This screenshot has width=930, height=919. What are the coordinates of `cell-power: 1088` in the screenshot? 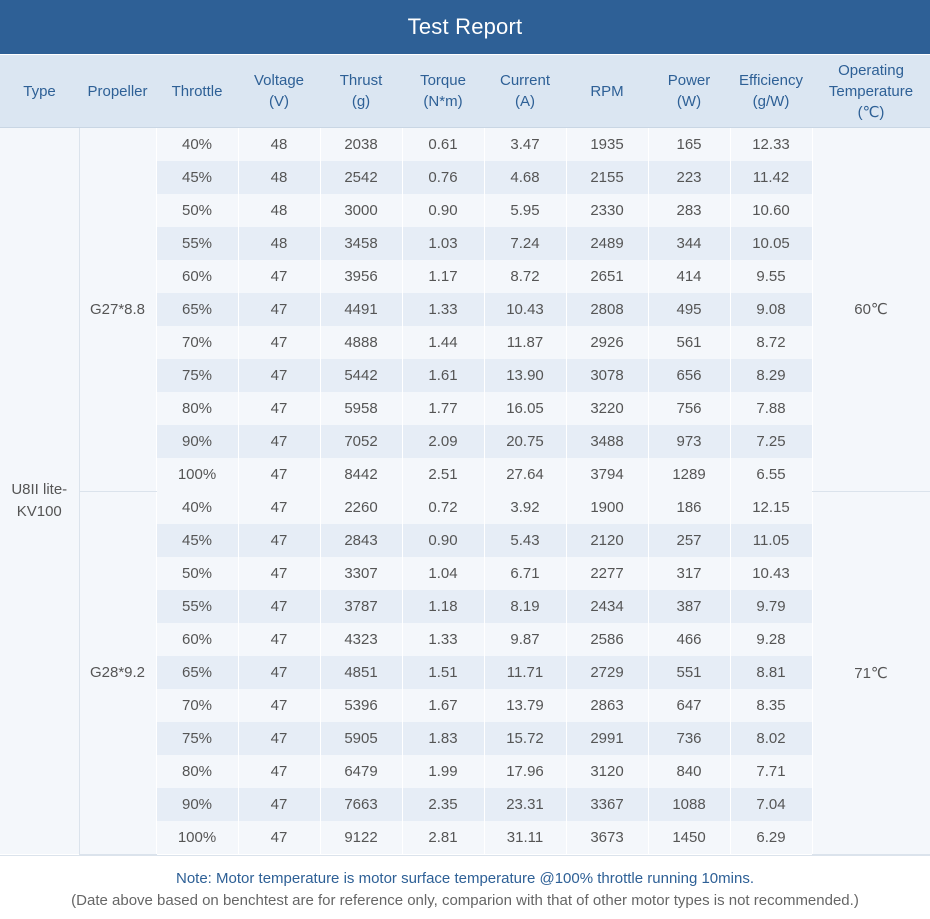 It's located at (689, 804).